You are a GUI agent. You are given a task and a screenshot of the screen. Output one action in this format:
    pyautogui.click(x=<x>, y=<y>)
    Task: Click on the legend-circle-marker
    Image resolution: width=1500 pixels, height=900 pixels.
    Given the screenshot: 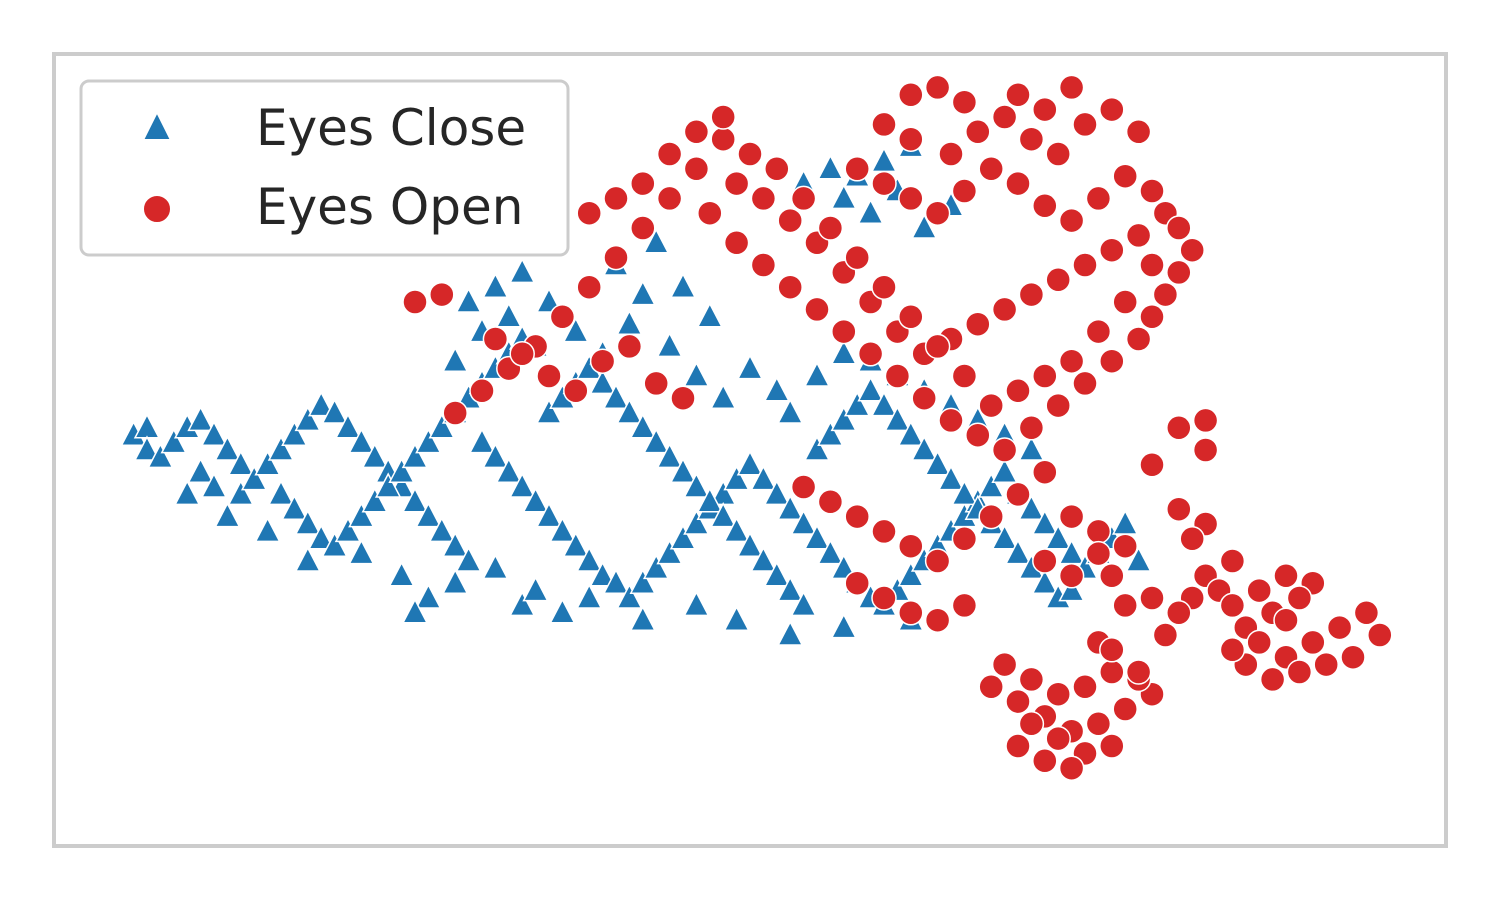 What is the action you would take?
    pyautogui.click(x=157, y=209)
    